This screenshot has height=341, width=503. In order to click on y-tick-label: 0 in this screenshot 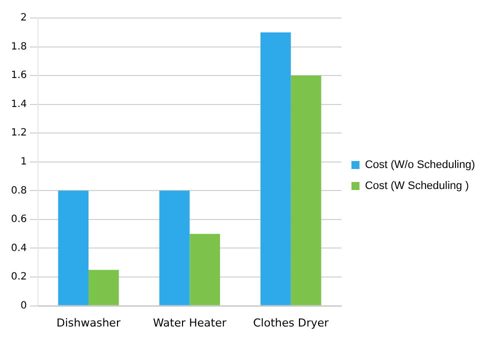, I will do `click(23, 306)`.